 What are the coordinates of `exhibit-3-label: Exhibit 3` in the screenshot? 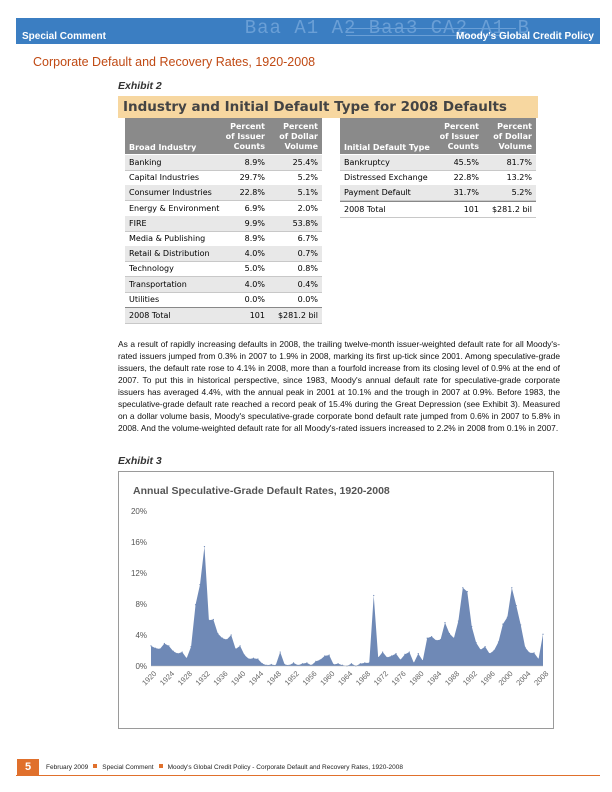 It's located at (140, 461).